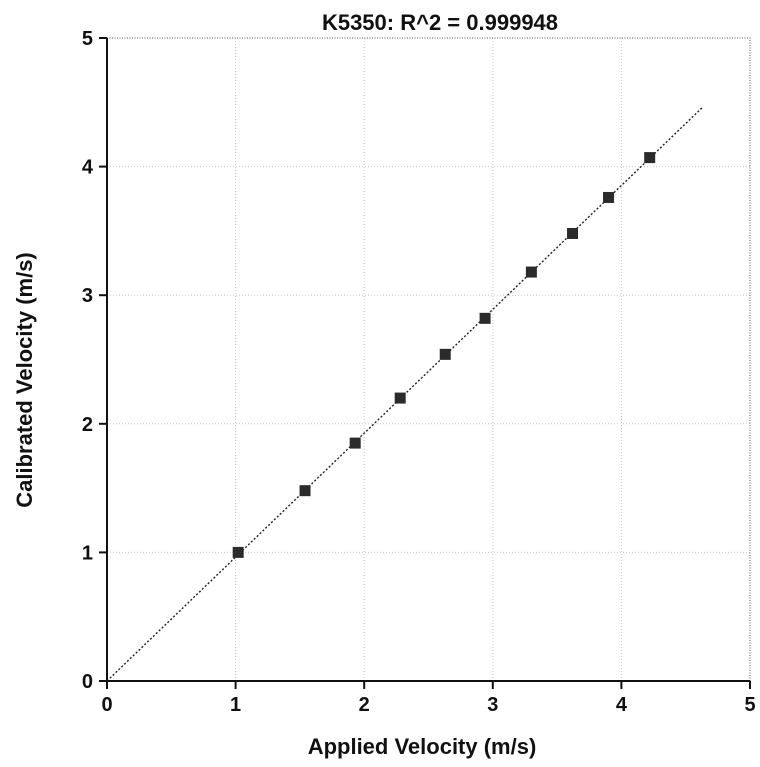 Image resolution: width=760 pixels, height=767 pixels. What do you see at coordinates (622, 705) in the screenshot?
I see `x-tick-label: 4` at bounding box center [622, 705].